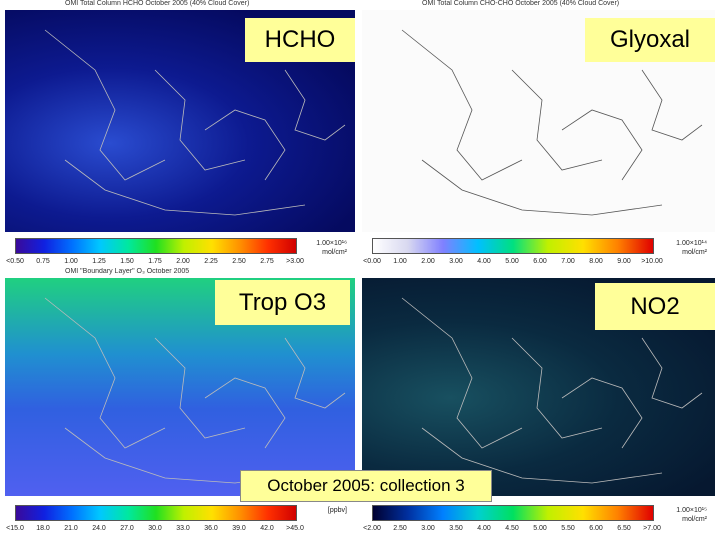 Image resolution: width=720 pixels, height=540 pixels. Describe the element at coordinates (183, 528) in the screenshot. I see `colorbar-tick-label: 33.0` at that location.